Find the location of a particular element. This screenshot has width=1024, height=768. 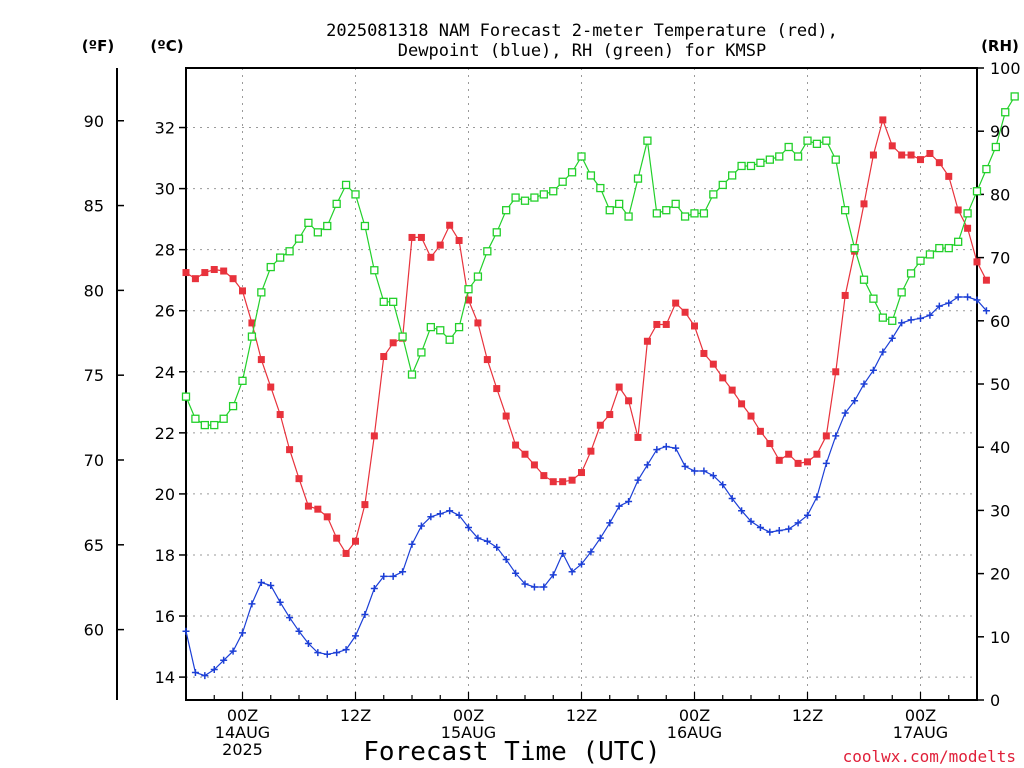

celsius-axis-label: (ºC) is located at coordinates (166, 46).